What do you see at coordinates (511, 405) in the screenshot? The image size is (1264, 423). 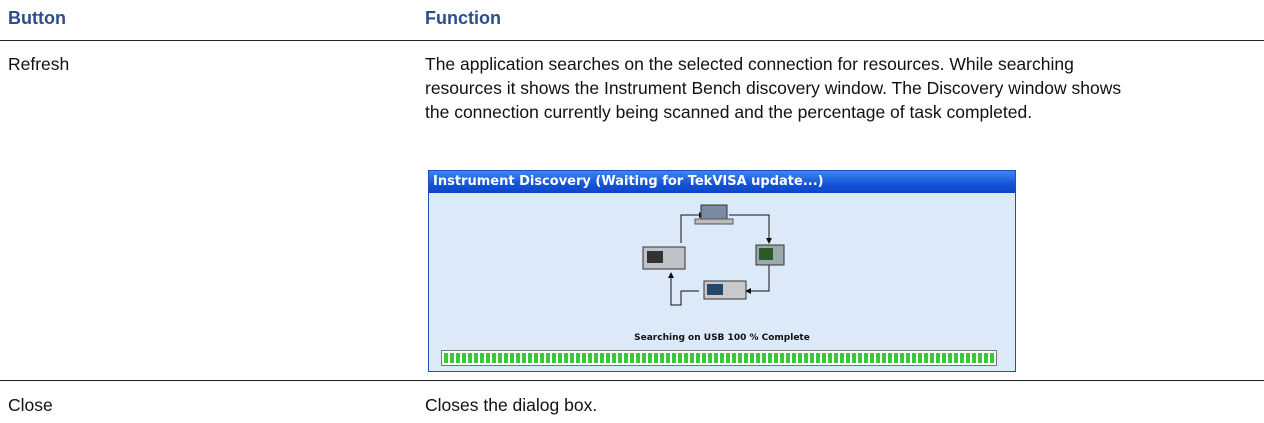 I see `row-function: Closes the dialog box.` at bounding box center [511, 405].